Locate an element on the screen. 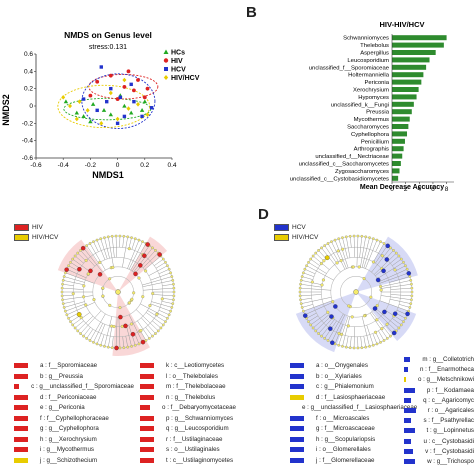 The width and height of the screenshot is (474, 474). taxon-label: t : c__Ustilaginomycetes is located at coordinates (200, 460).